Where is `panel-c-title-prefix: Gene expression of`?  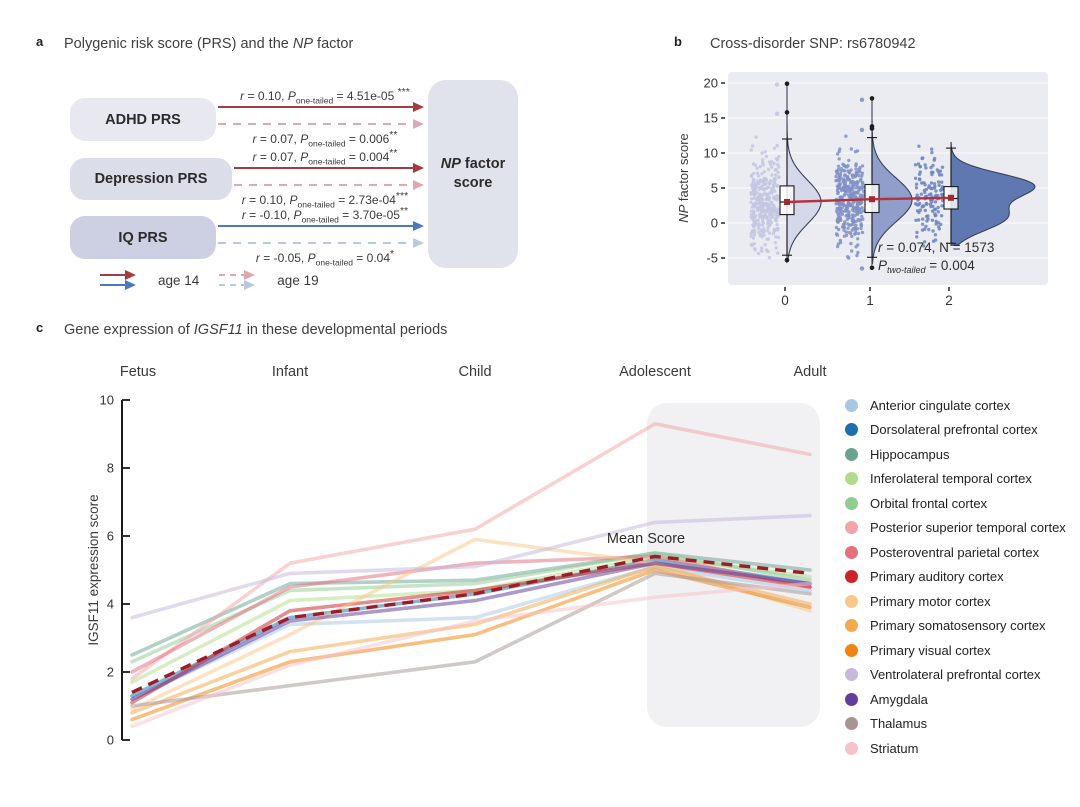
panel-c-title-prefix: Gene expression of is located at coordinates (129, 330).